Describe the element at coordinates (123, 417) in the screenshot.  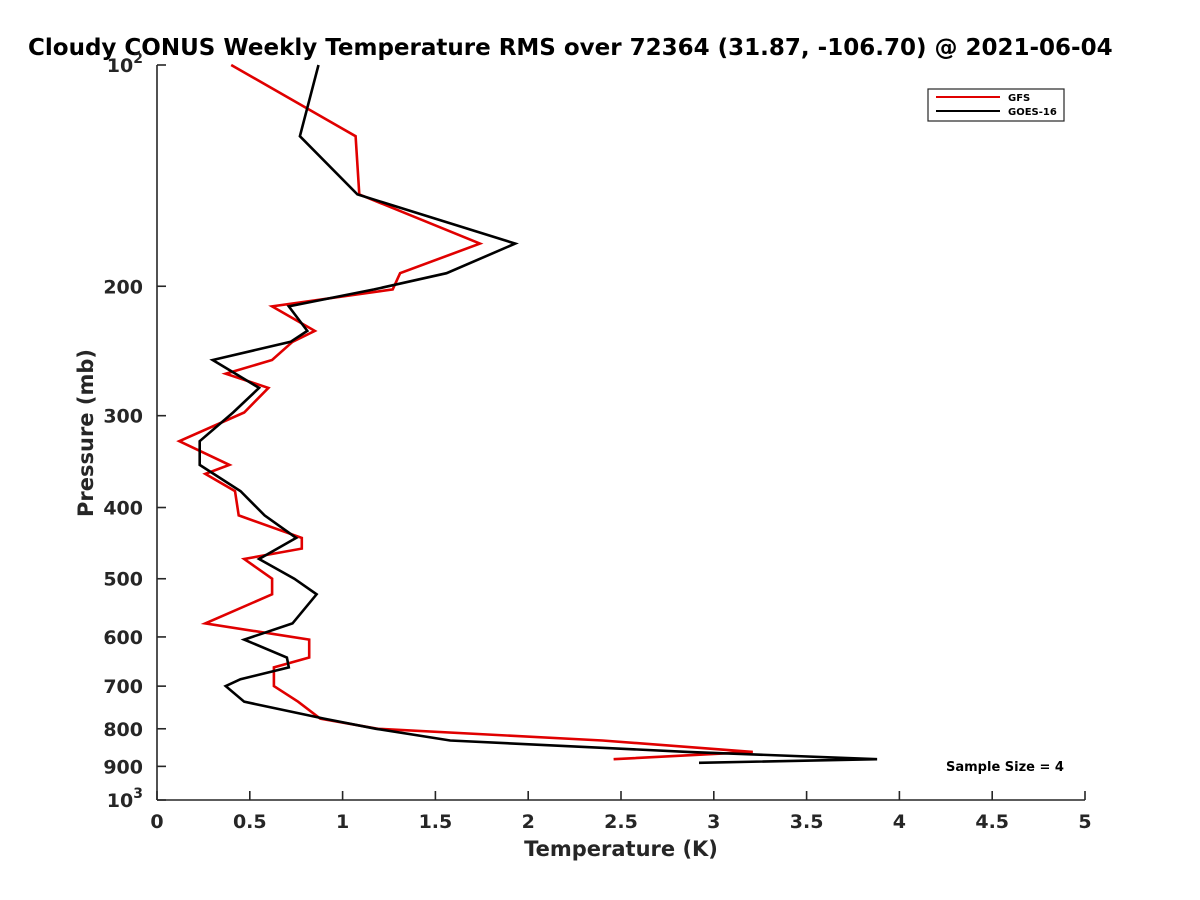
I see `y-tick-label: 300` at that location.